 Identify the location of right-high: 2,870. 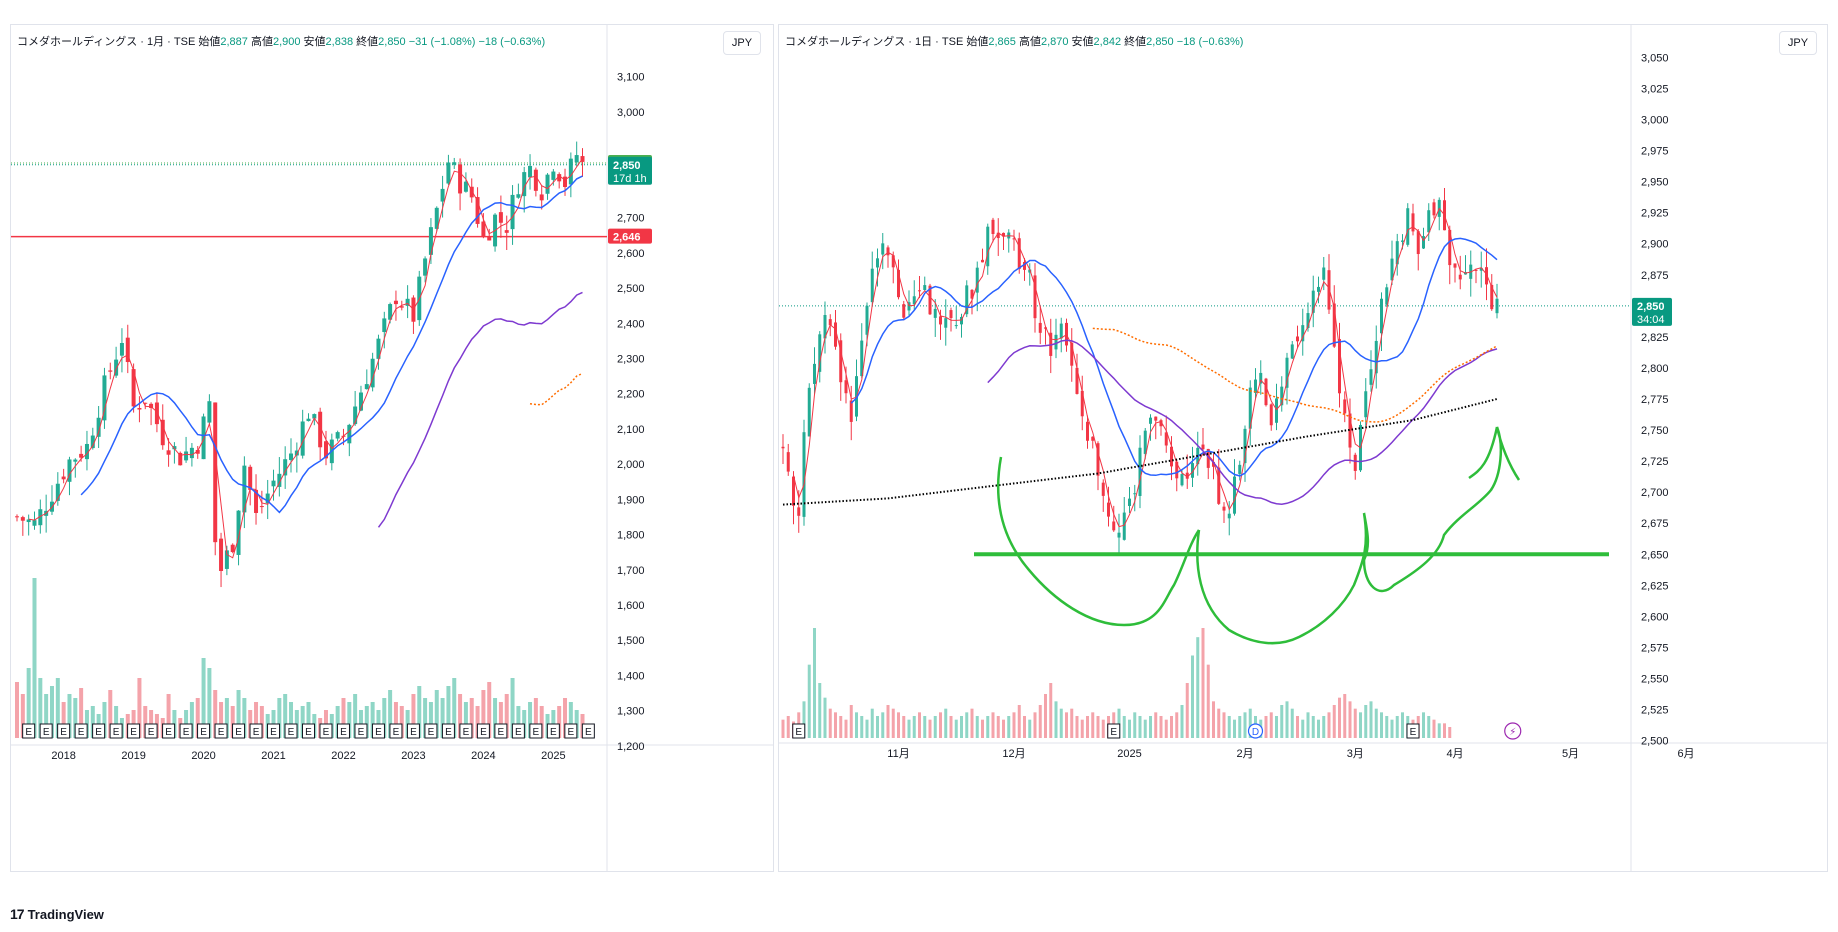
(1054, 42).